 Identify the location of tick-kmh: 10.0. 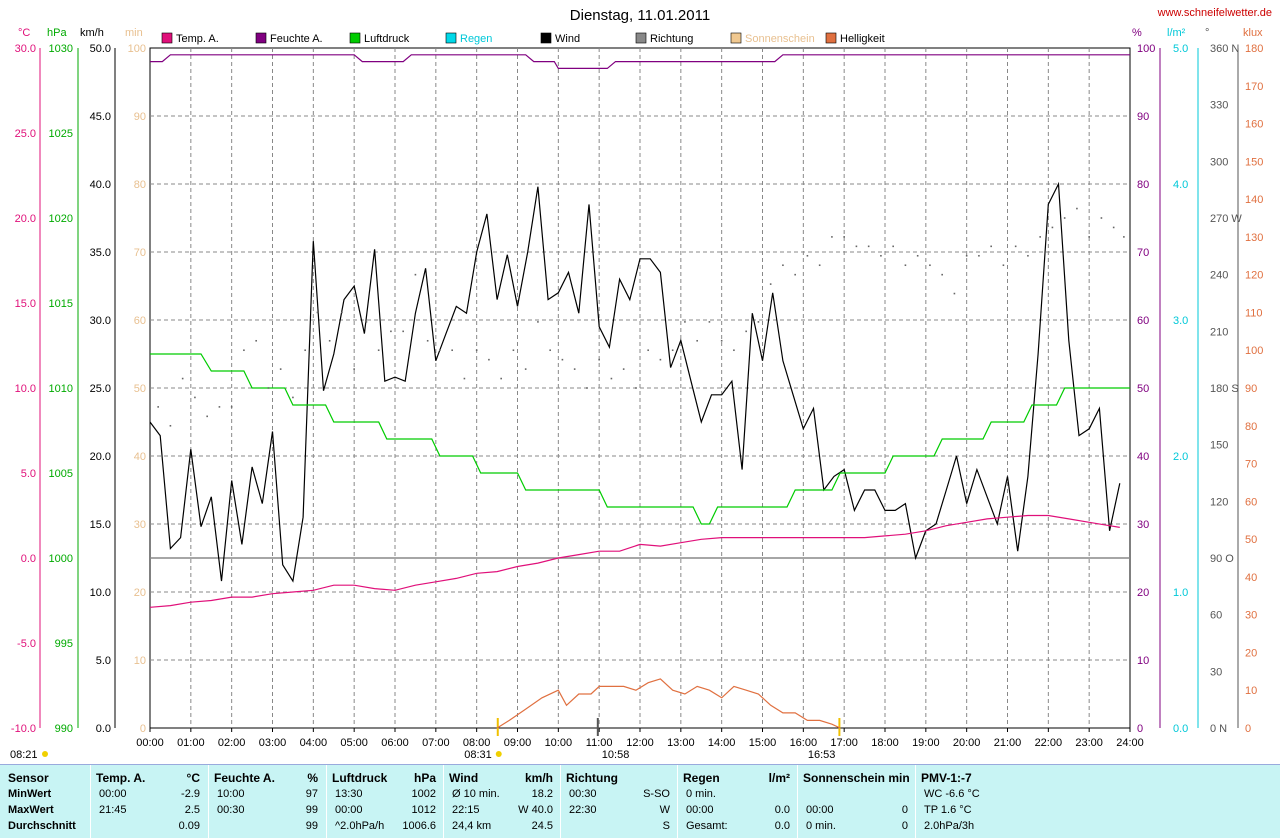
(100, 593).